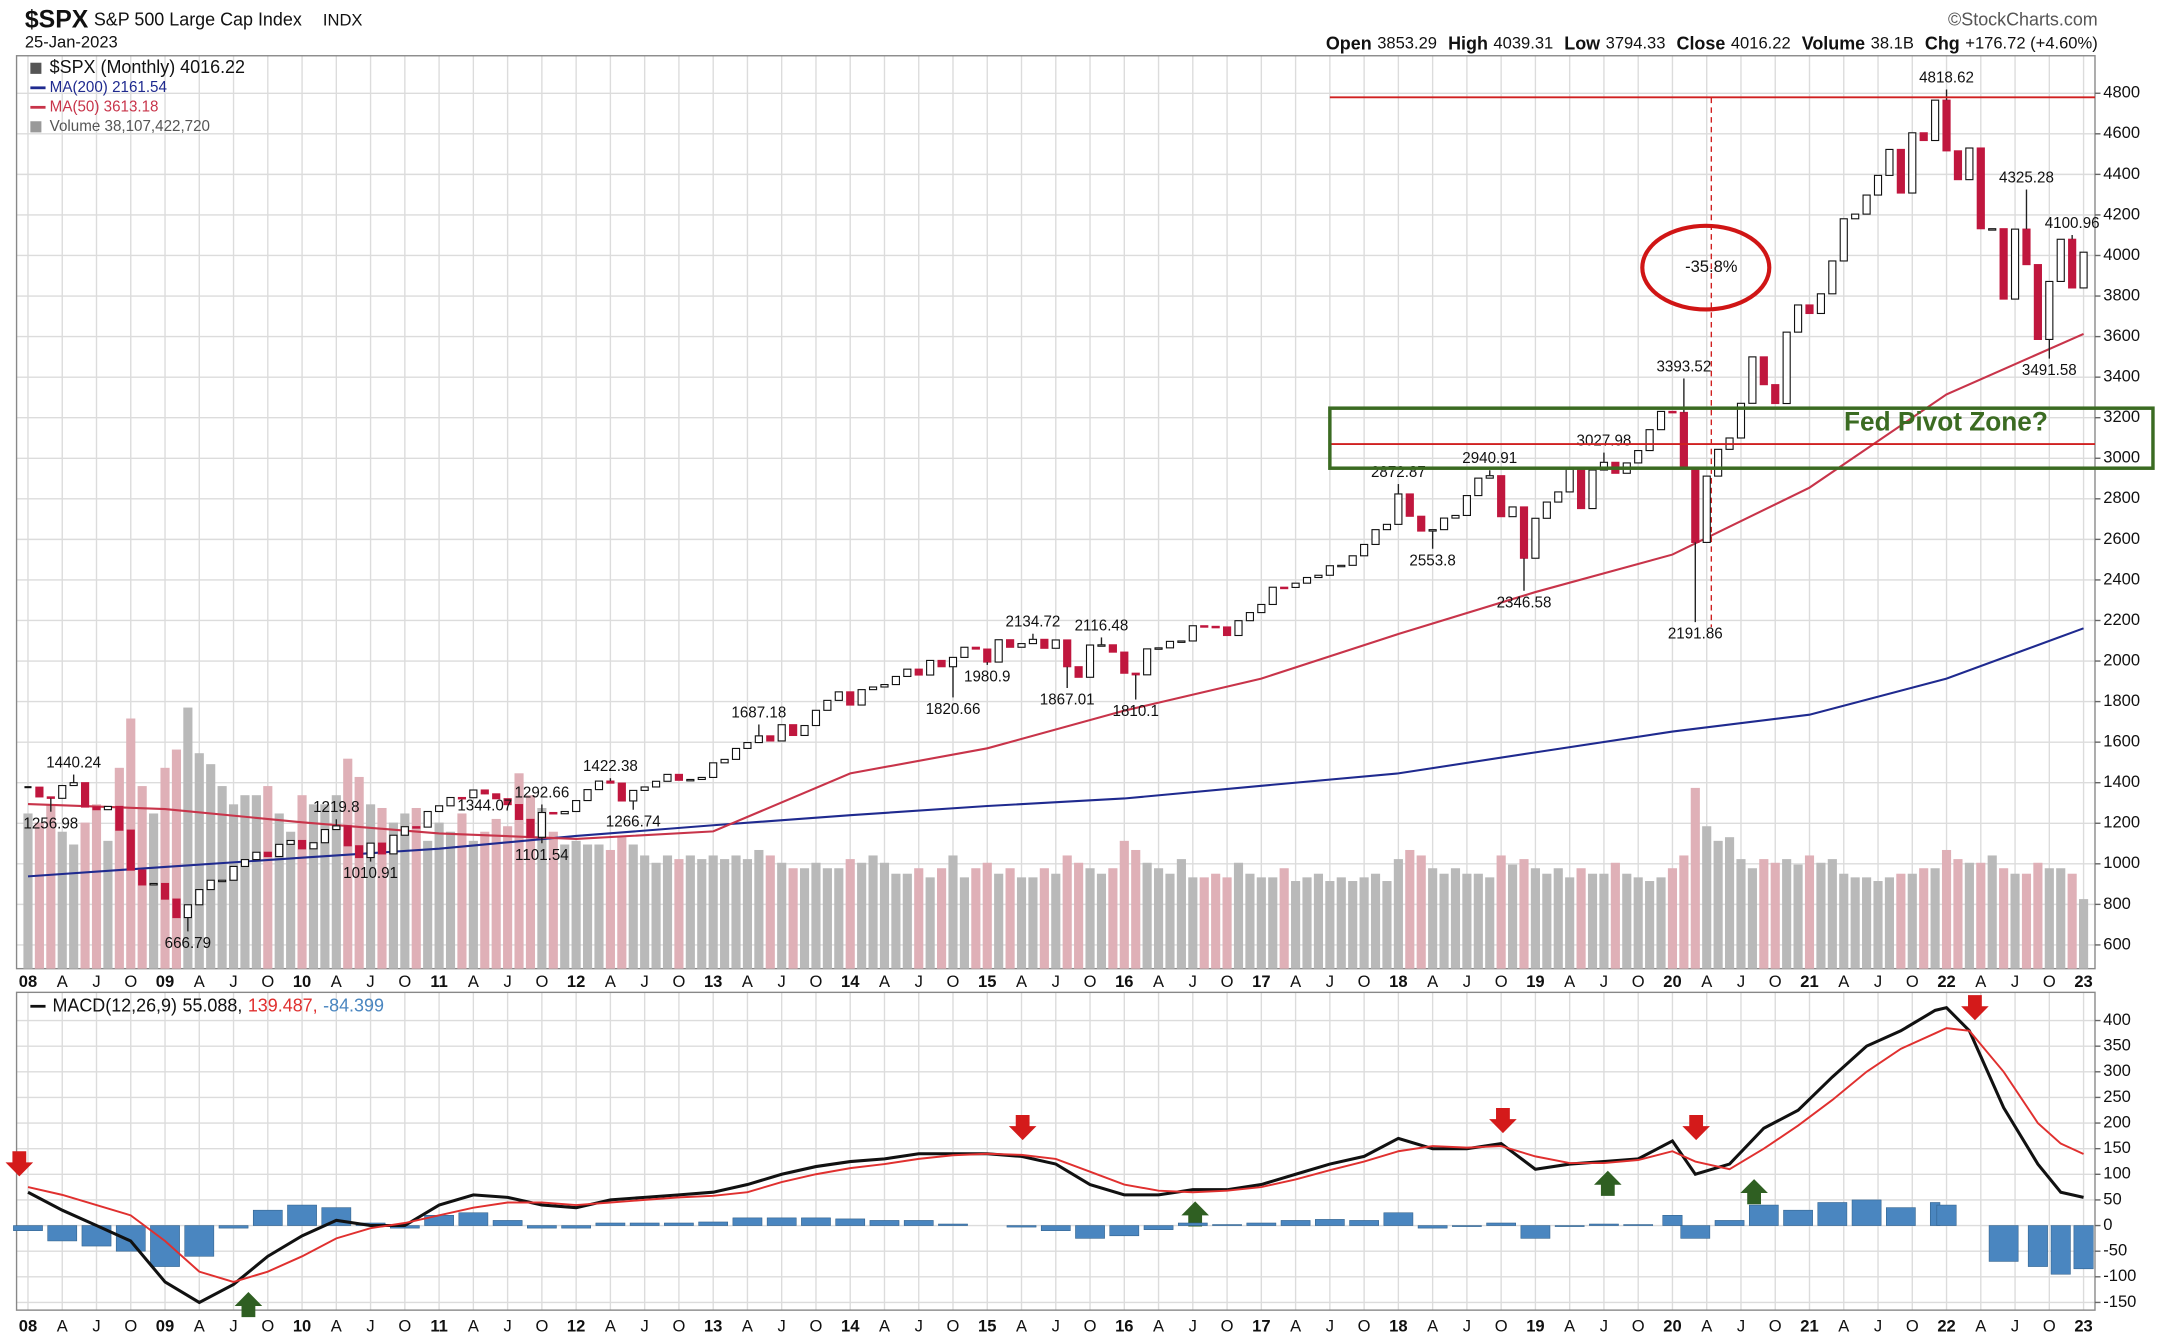 The height and width of the screenshot is (1338, 2164). I want to click on buy-arrow, so click(248, 1305).